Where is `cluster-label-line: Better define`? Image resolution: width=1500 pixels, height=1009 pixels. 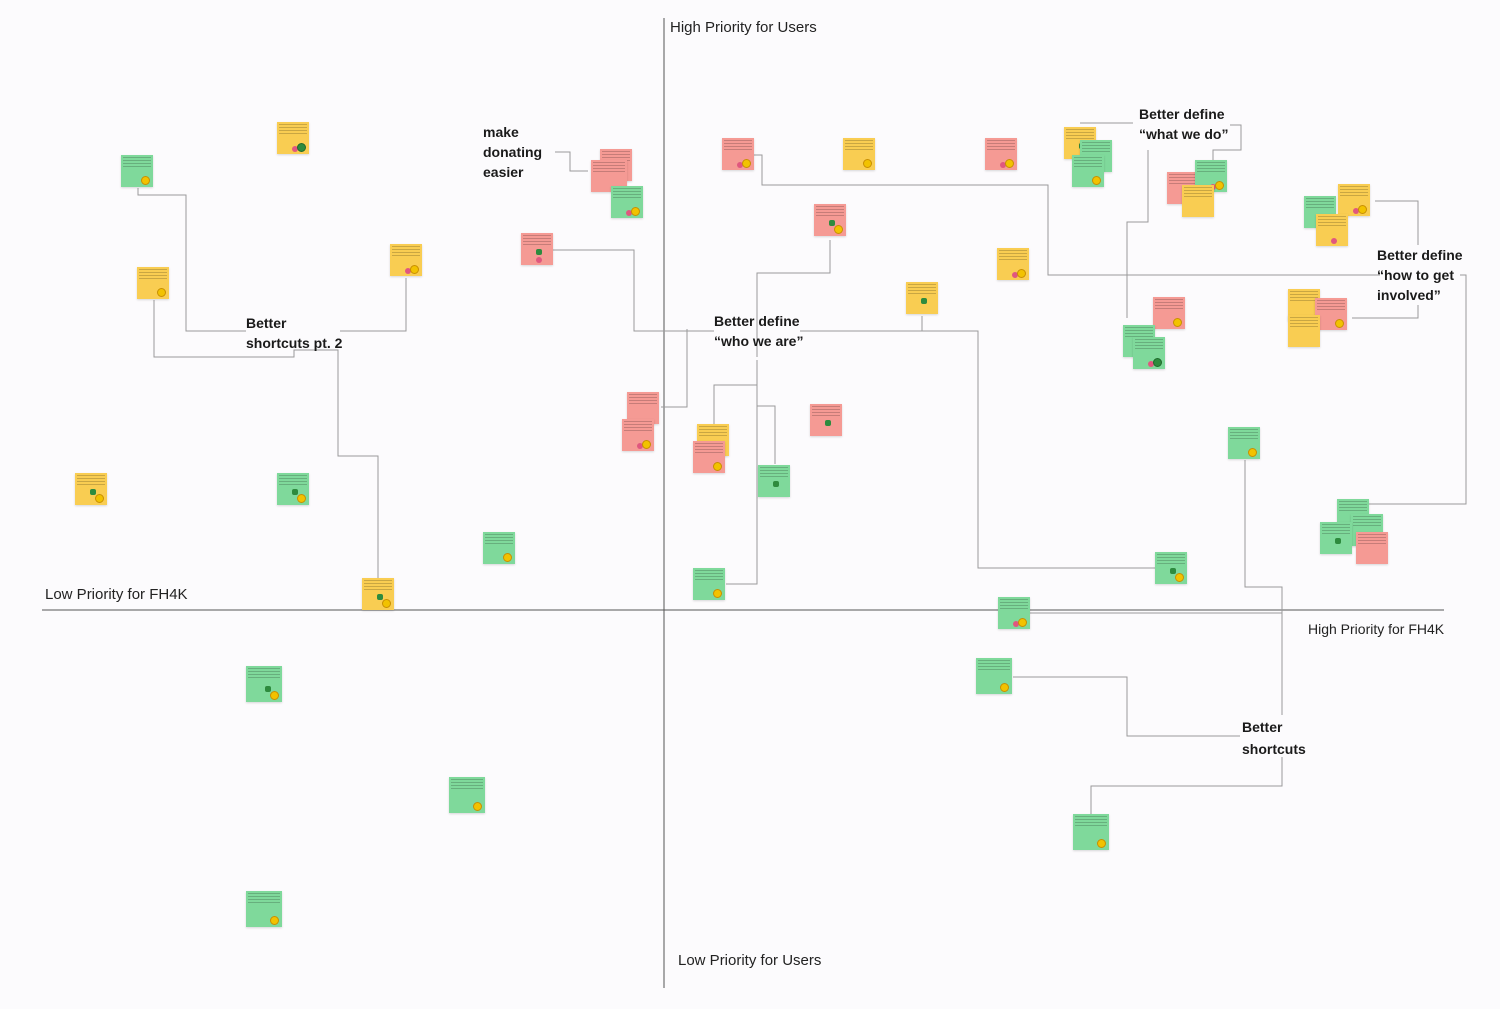 cluster-label-line: Better define is located at coordinates (757, 321).